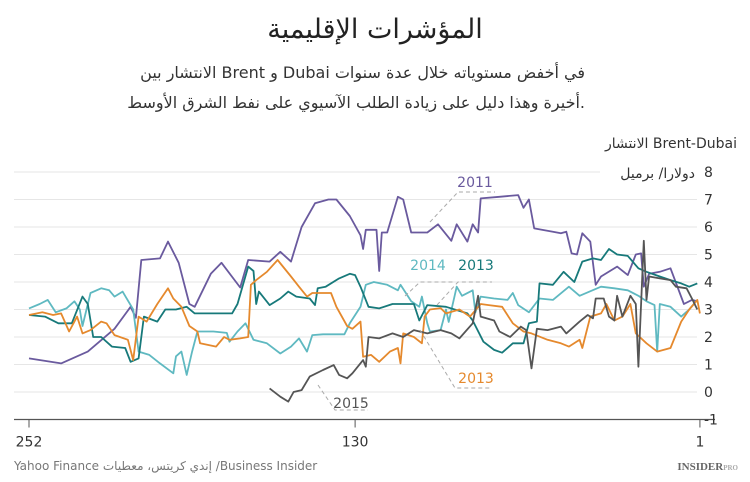  What do you see at coordinates (351, 404) in the screenshot?
I see `series-label-2015: 2015` at bounding box center [351, 404].